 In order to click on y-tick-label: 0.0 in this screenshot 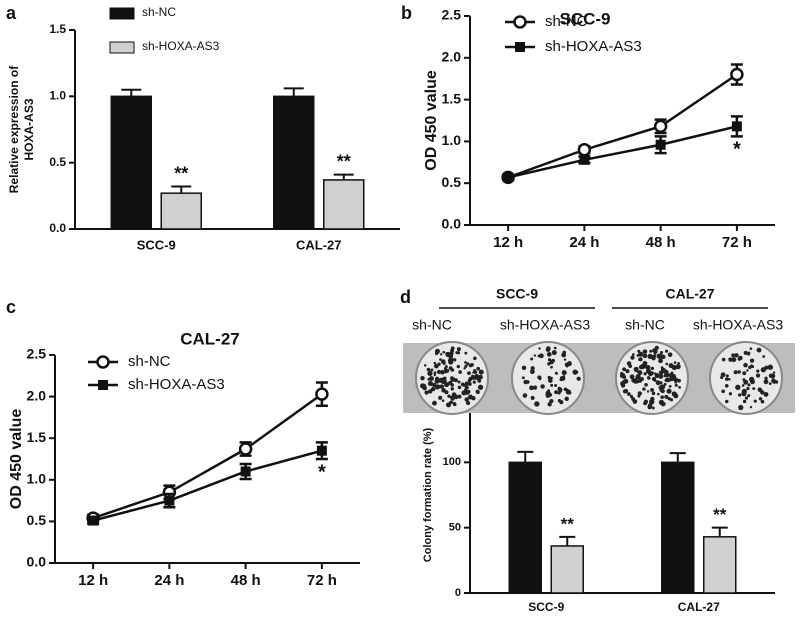, I will do `click(57, 228)`.